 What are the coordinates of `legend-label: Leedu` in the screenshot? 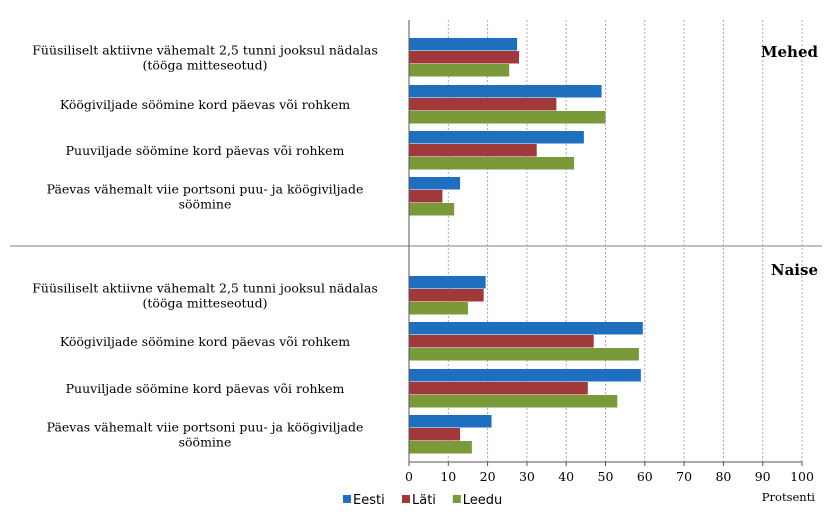 It's located at (483, 500).